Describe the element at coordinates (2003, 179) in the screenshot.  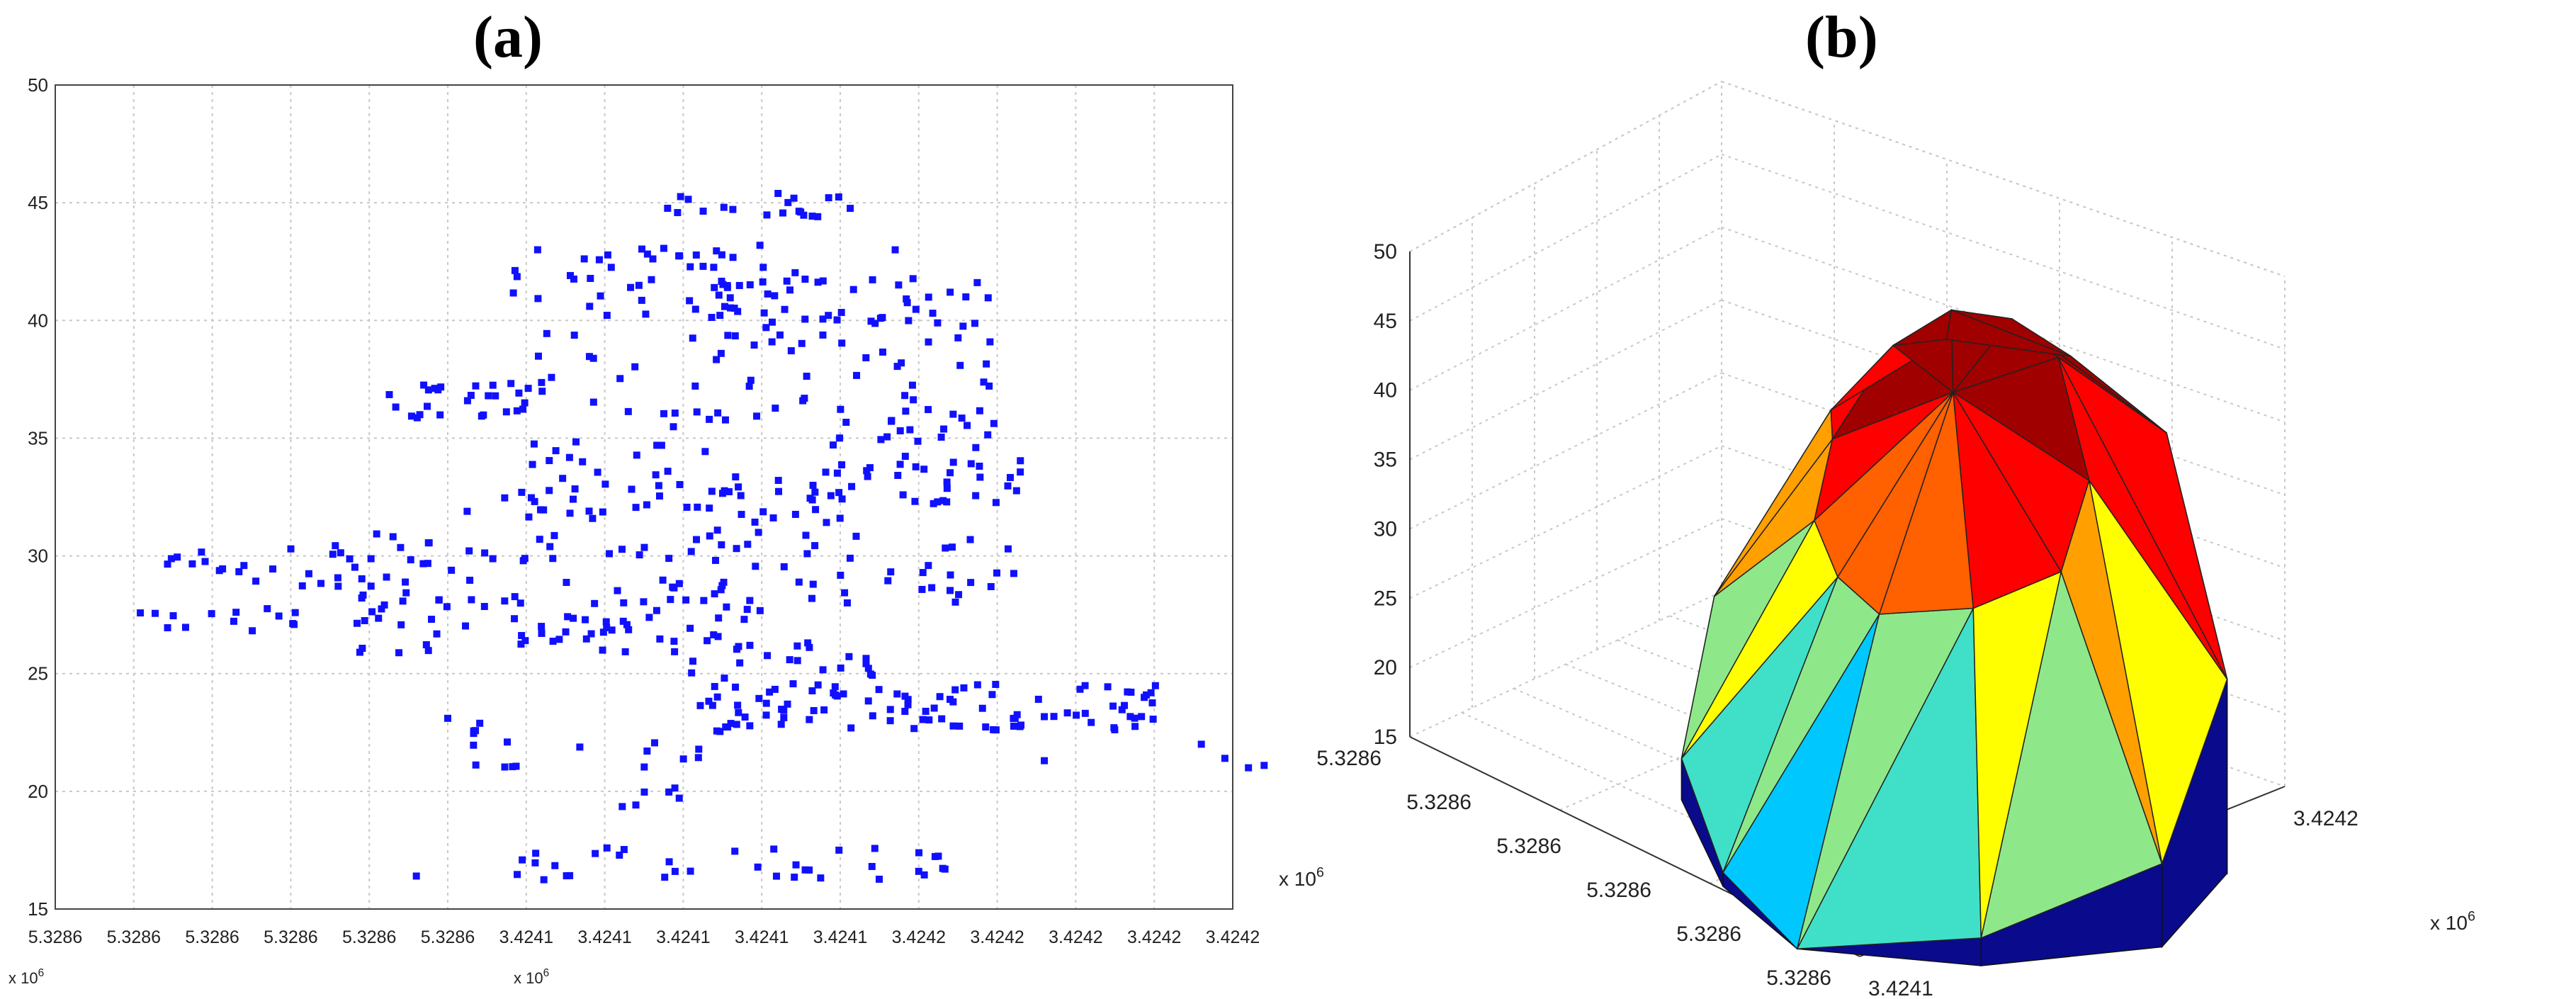
I see `grid-line-z` at that location.